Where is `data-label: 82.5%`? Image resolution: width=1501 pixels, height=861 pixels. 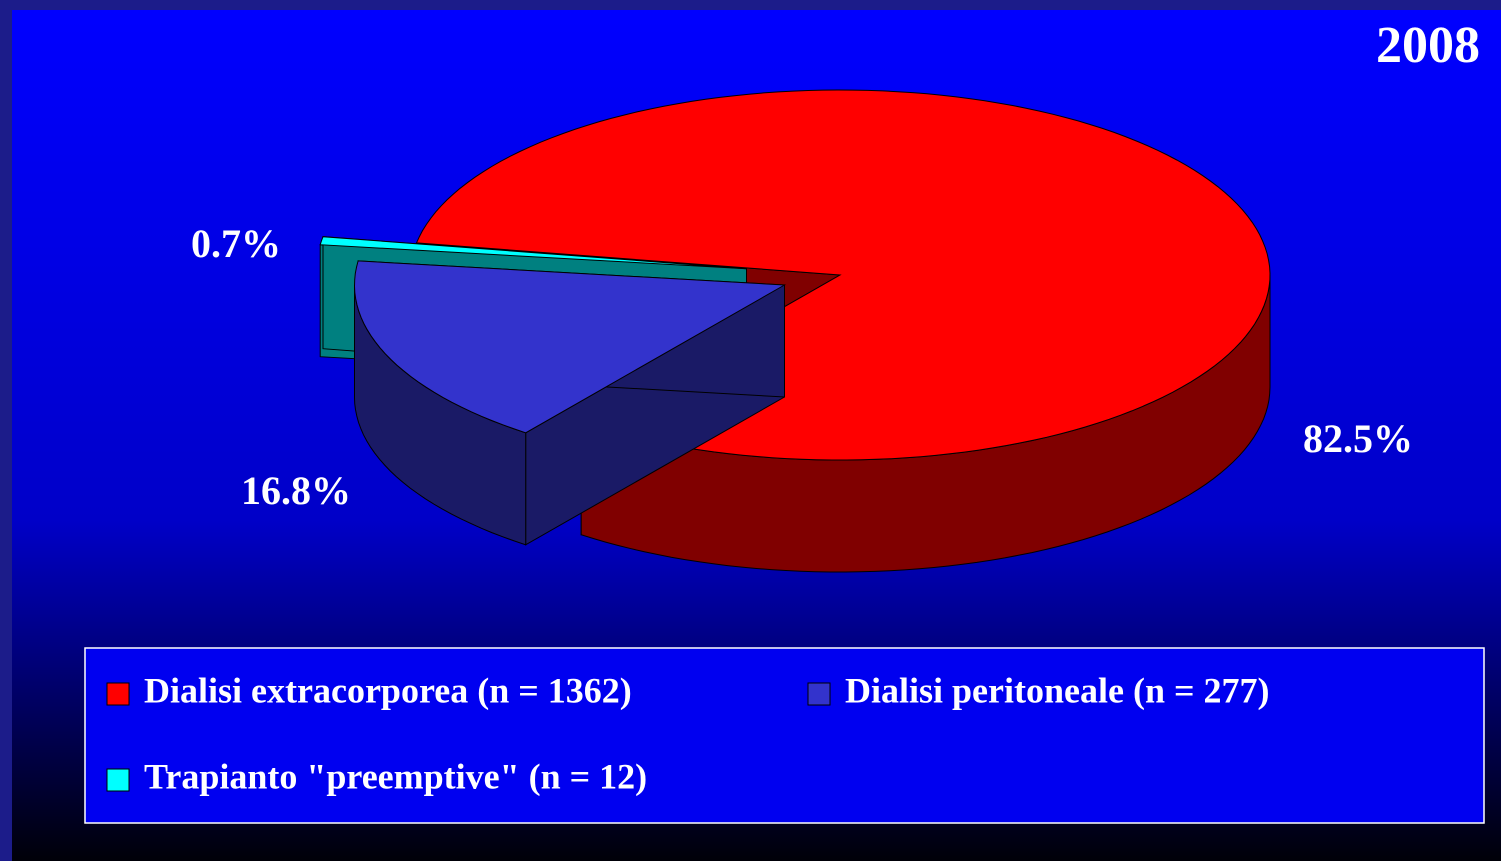
data-label: 82.5% is located at coordinates (1358, 438).